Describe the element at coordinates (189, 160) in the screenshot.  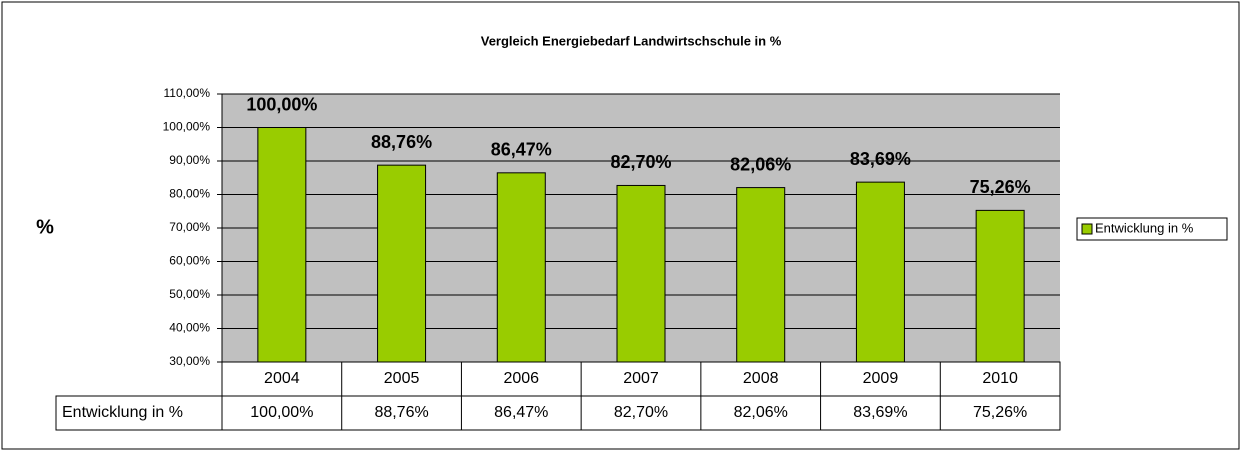
I see `y-tick-label: 90,00%` at that location.